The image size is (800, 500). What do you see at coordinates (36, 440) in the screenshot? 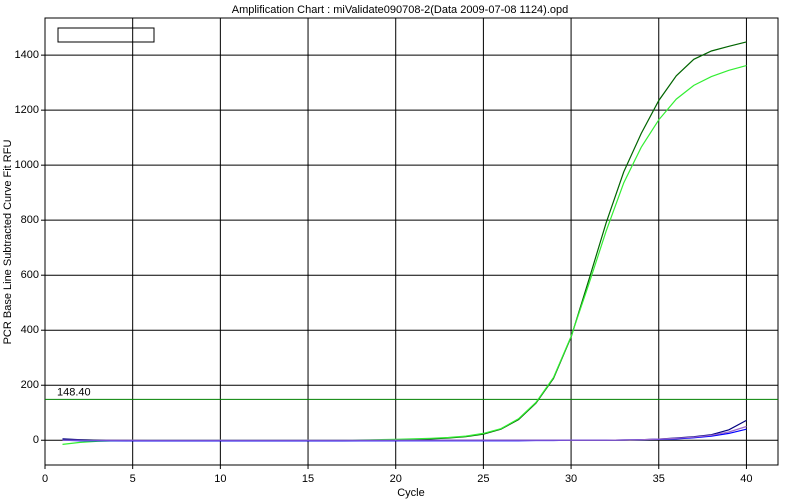
I see `y-tick-label: 0` at bounding box center [36, 440].